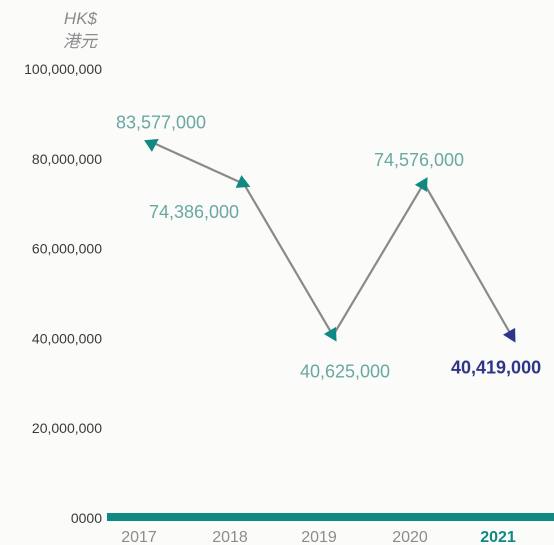  I want to click on y-tick-label: 40,000,000, so click(67, 338).